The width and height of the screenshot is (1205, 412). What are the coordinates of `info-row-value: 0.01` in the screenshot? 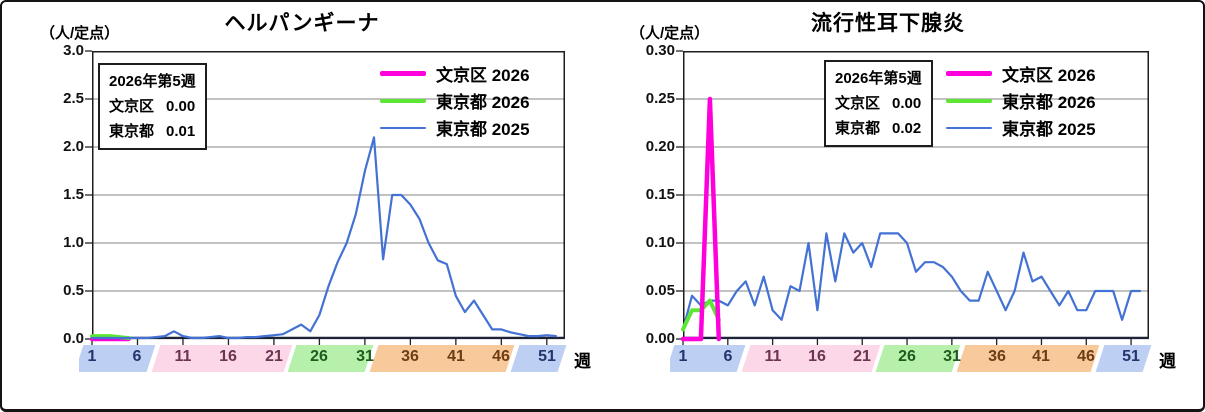 It's located at (181, 131).